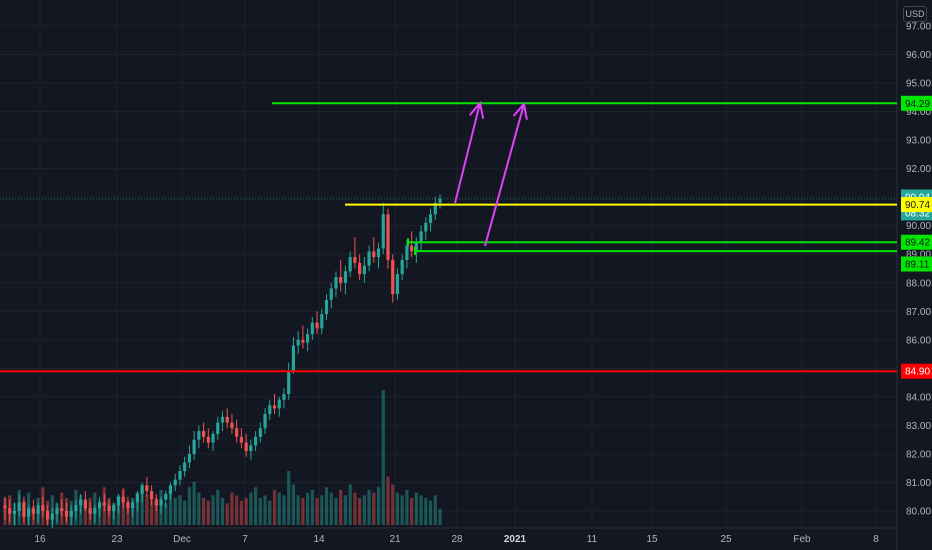 This screenshot has width=932, height=550. What do you see at coordinates (918, 84) in the screenshot?
I see `price-tick-label: 95.00` at bounding box center [918, 84].